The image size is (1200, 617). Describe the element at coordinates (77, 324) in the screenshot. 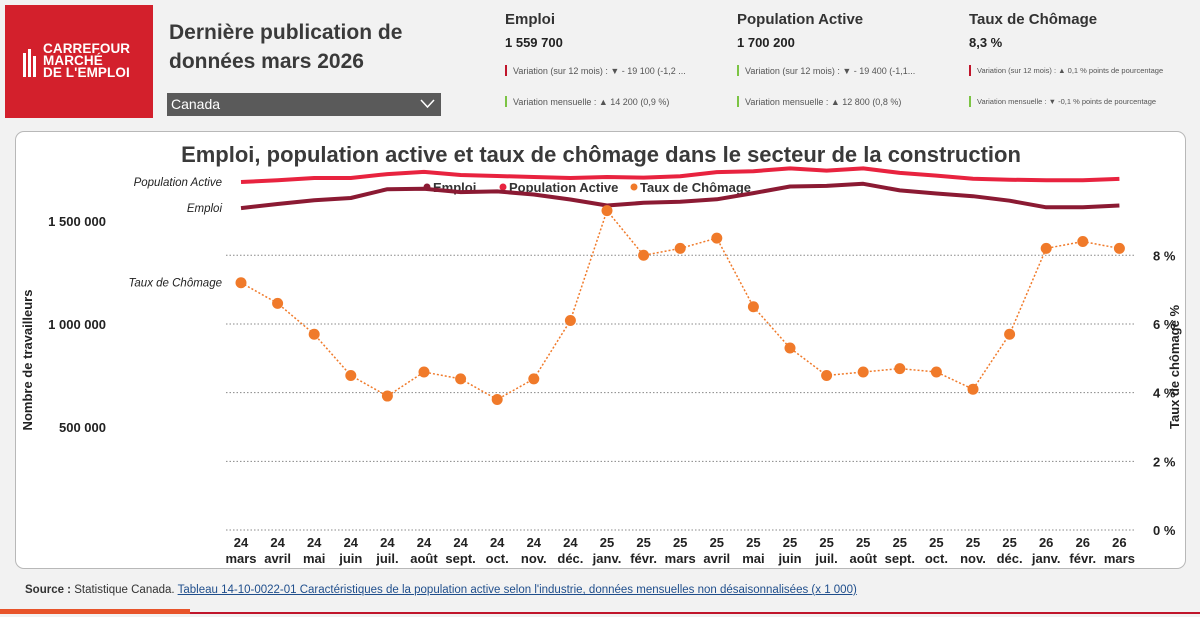

I see `y-tick-label: 1 000 000` at that location.